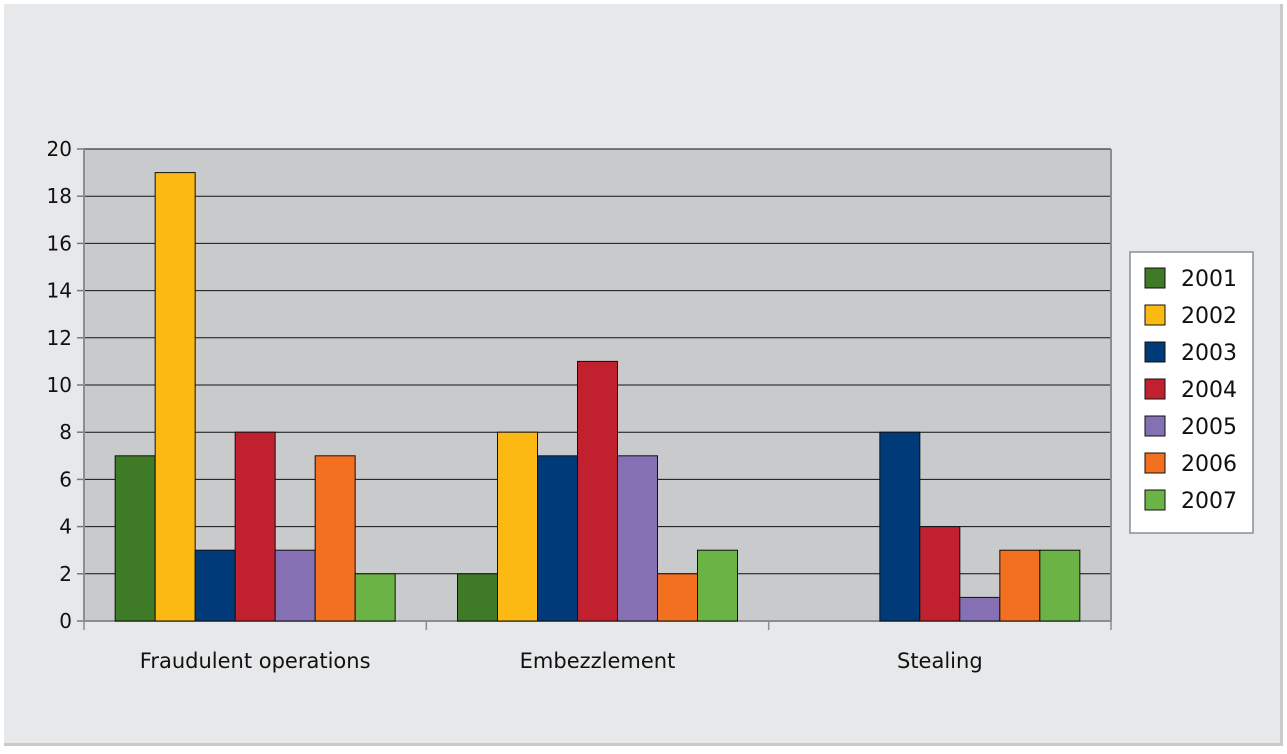 Image resolution: width=1287 pixels, height=754 pixels. Describe the element at coordinates (637, 538) in the screenshot. I see `bar-2005-embezzlement` at that location.